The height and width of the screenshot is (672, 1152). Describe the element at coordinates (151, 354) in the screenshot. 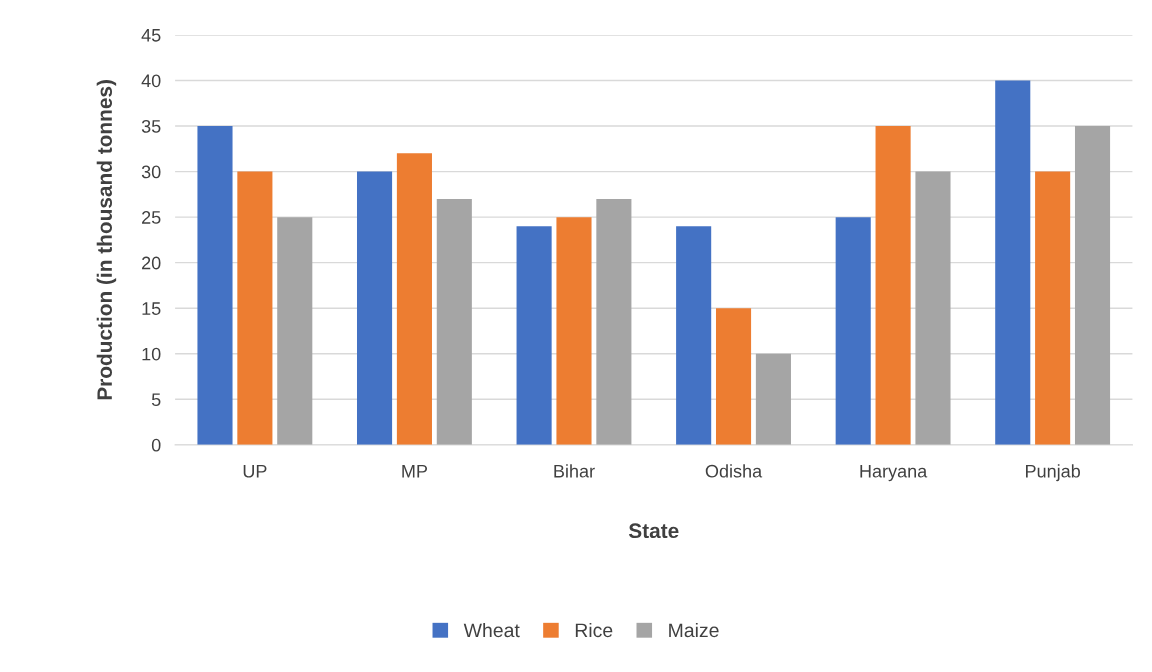

I see `y-tick-label: 10` at that location.